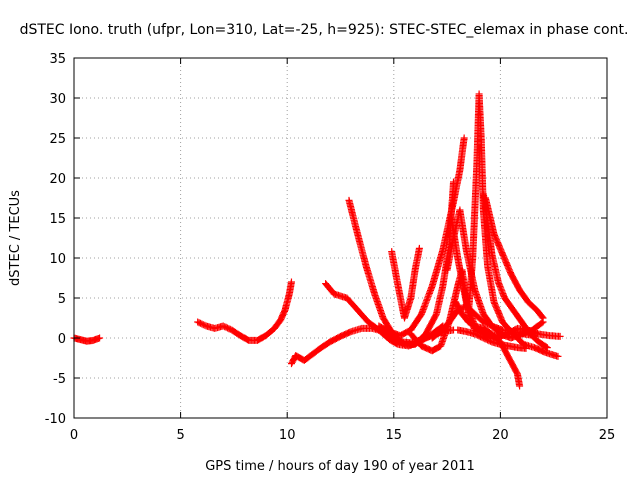  What do you see at coordinates (340, 466) in the screenshot?
I see `x-axis-title: GPS time / hours of day 190 of year 2011` at bounding box center [340, 466].